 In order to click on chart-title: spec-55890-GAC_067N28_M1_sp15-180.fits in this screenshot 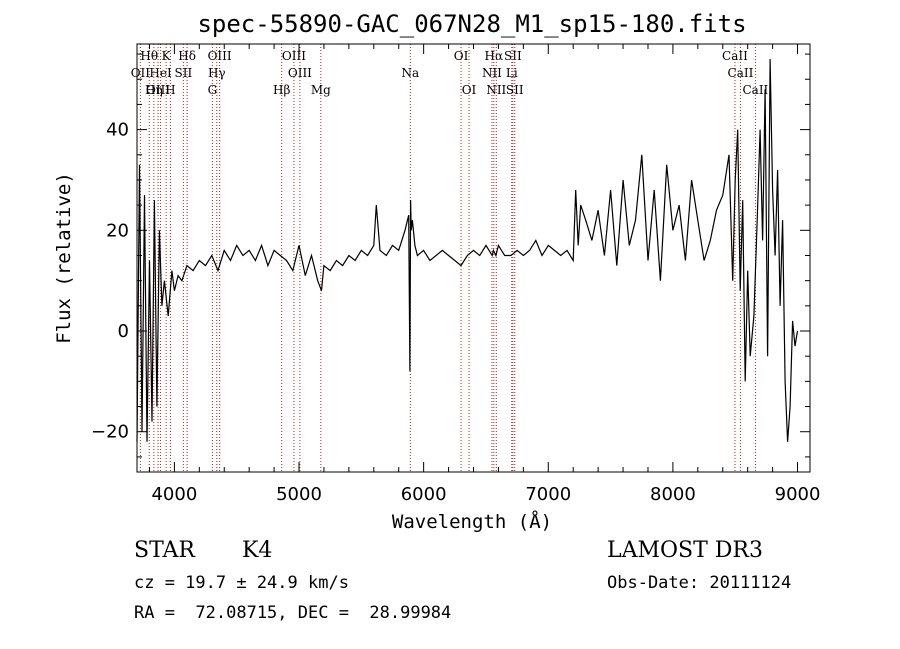, I will do `click(471, 24)`.